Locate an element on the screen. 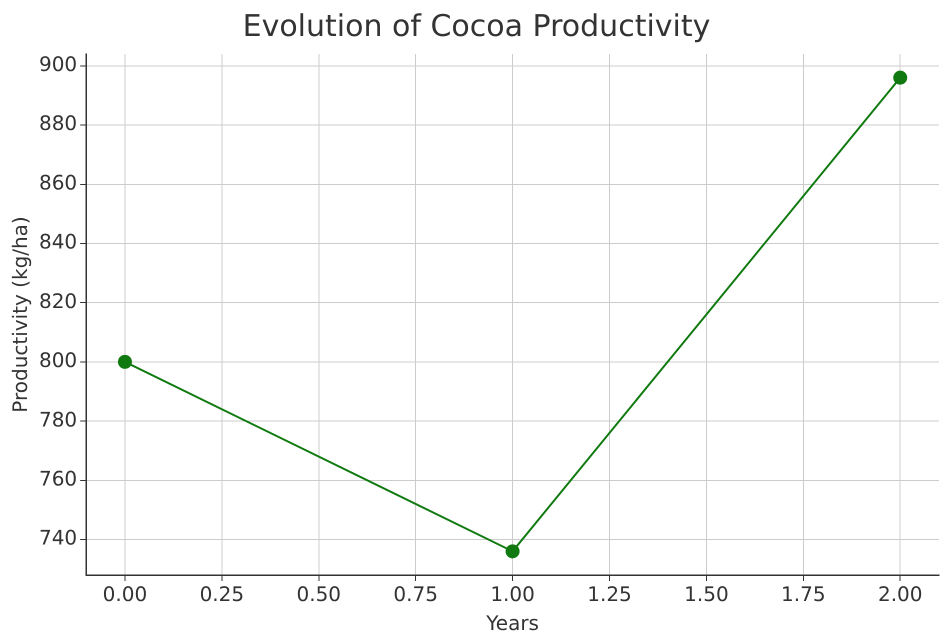 This screenshot has height=639, width=947. y-tick-label: 780 is located at coordinates (58, 419).